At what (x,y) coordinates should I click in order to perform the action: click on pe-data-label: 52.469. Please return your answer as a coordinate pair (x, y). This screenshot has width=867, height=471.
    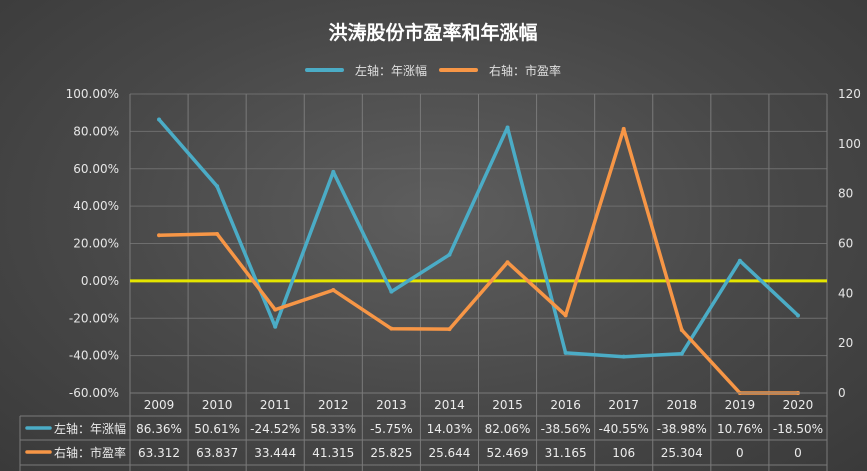
    Looking at the image, I should click on (508, 453).